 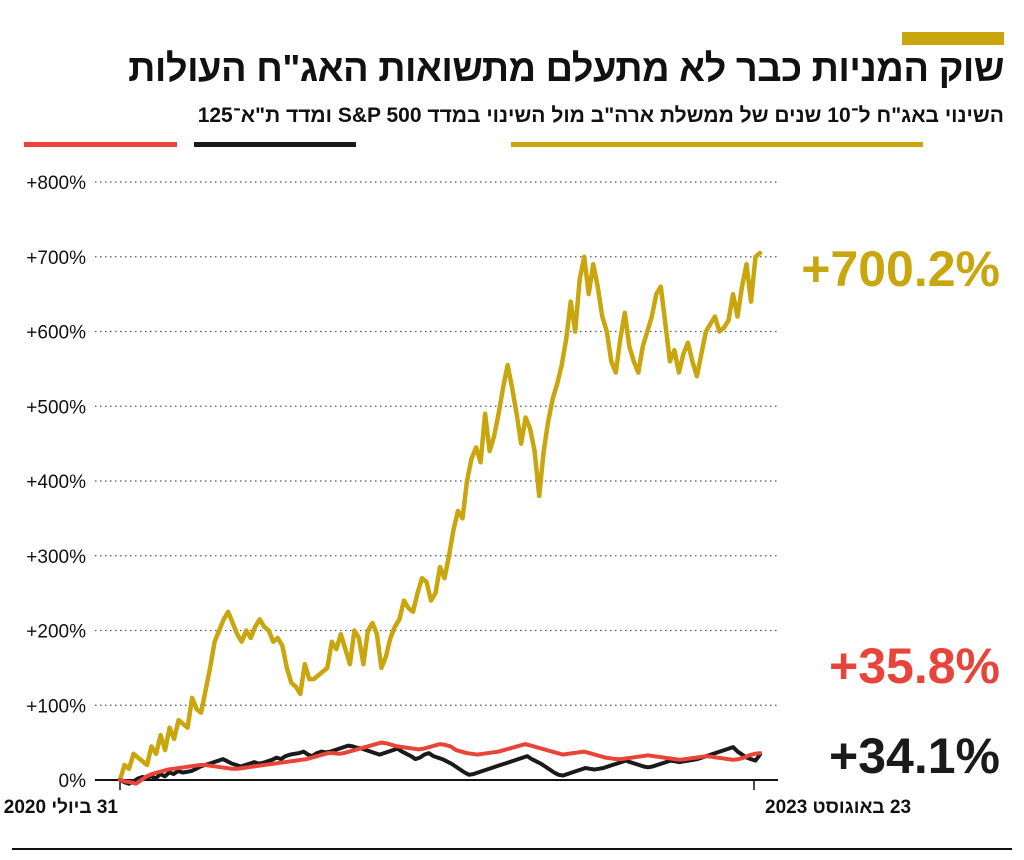 What do you see at coordinates (100, 144) in the screenshot?
I see `legend-line-ta125` at bounding box center [100, 144].